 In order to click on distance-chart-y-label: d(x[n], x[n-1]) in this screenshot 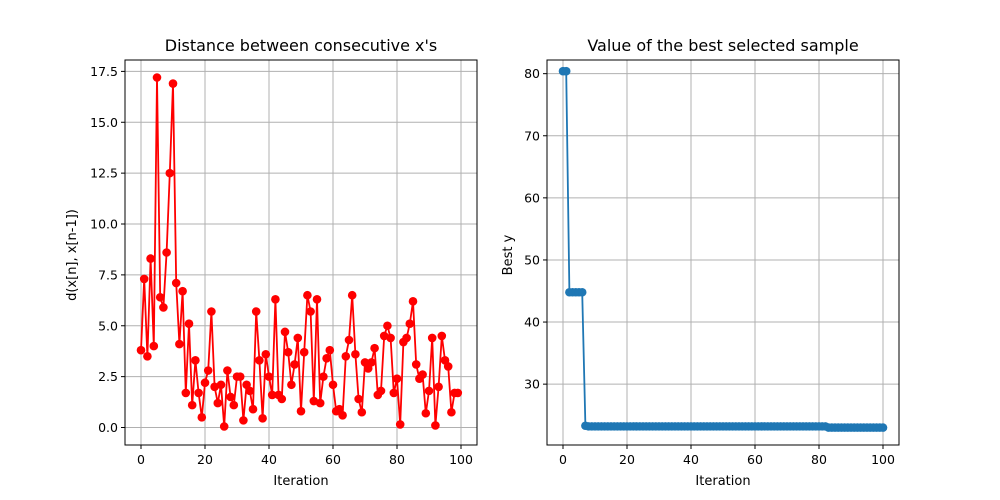, I will do `click(72, 255)`.